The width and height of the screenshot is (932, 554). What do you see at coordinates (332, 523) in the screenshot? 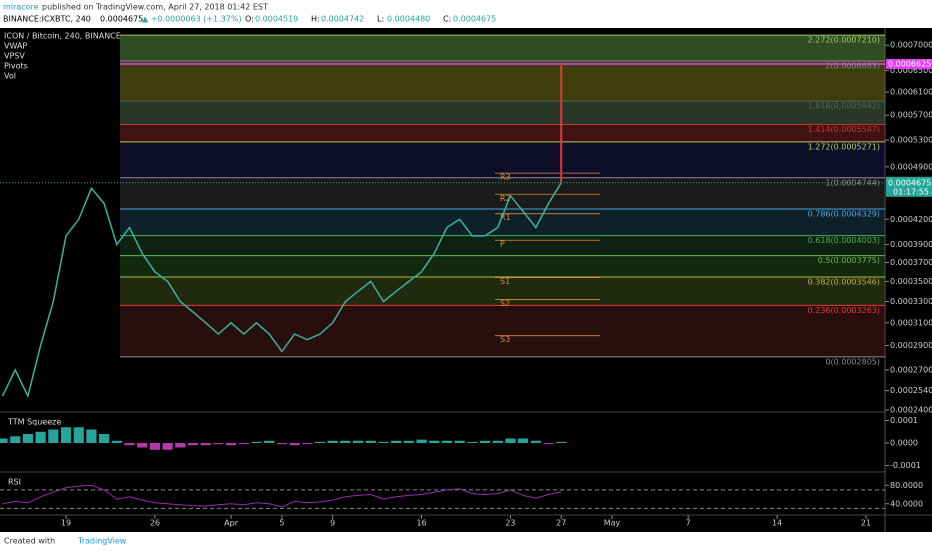
I see `x-tick-label: 9` at bounding box center [332, 523].